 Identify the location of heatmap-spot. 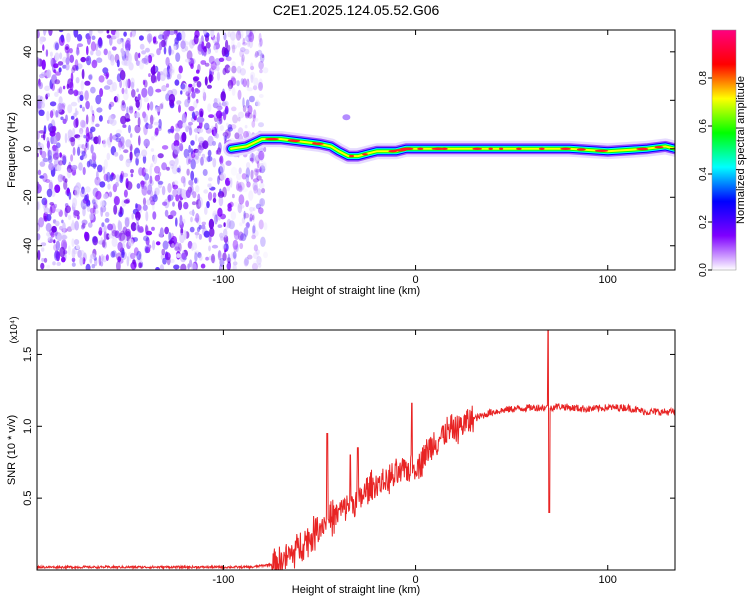
(346, 117).